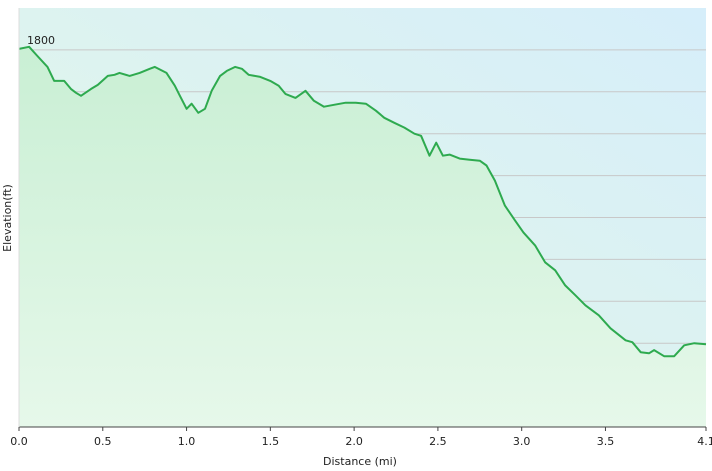 This screenshot has width=712, height=471. Describe the element at coordinates (522, 441) in the screenshot. I see `x-tick-label: 3.0` at that location.